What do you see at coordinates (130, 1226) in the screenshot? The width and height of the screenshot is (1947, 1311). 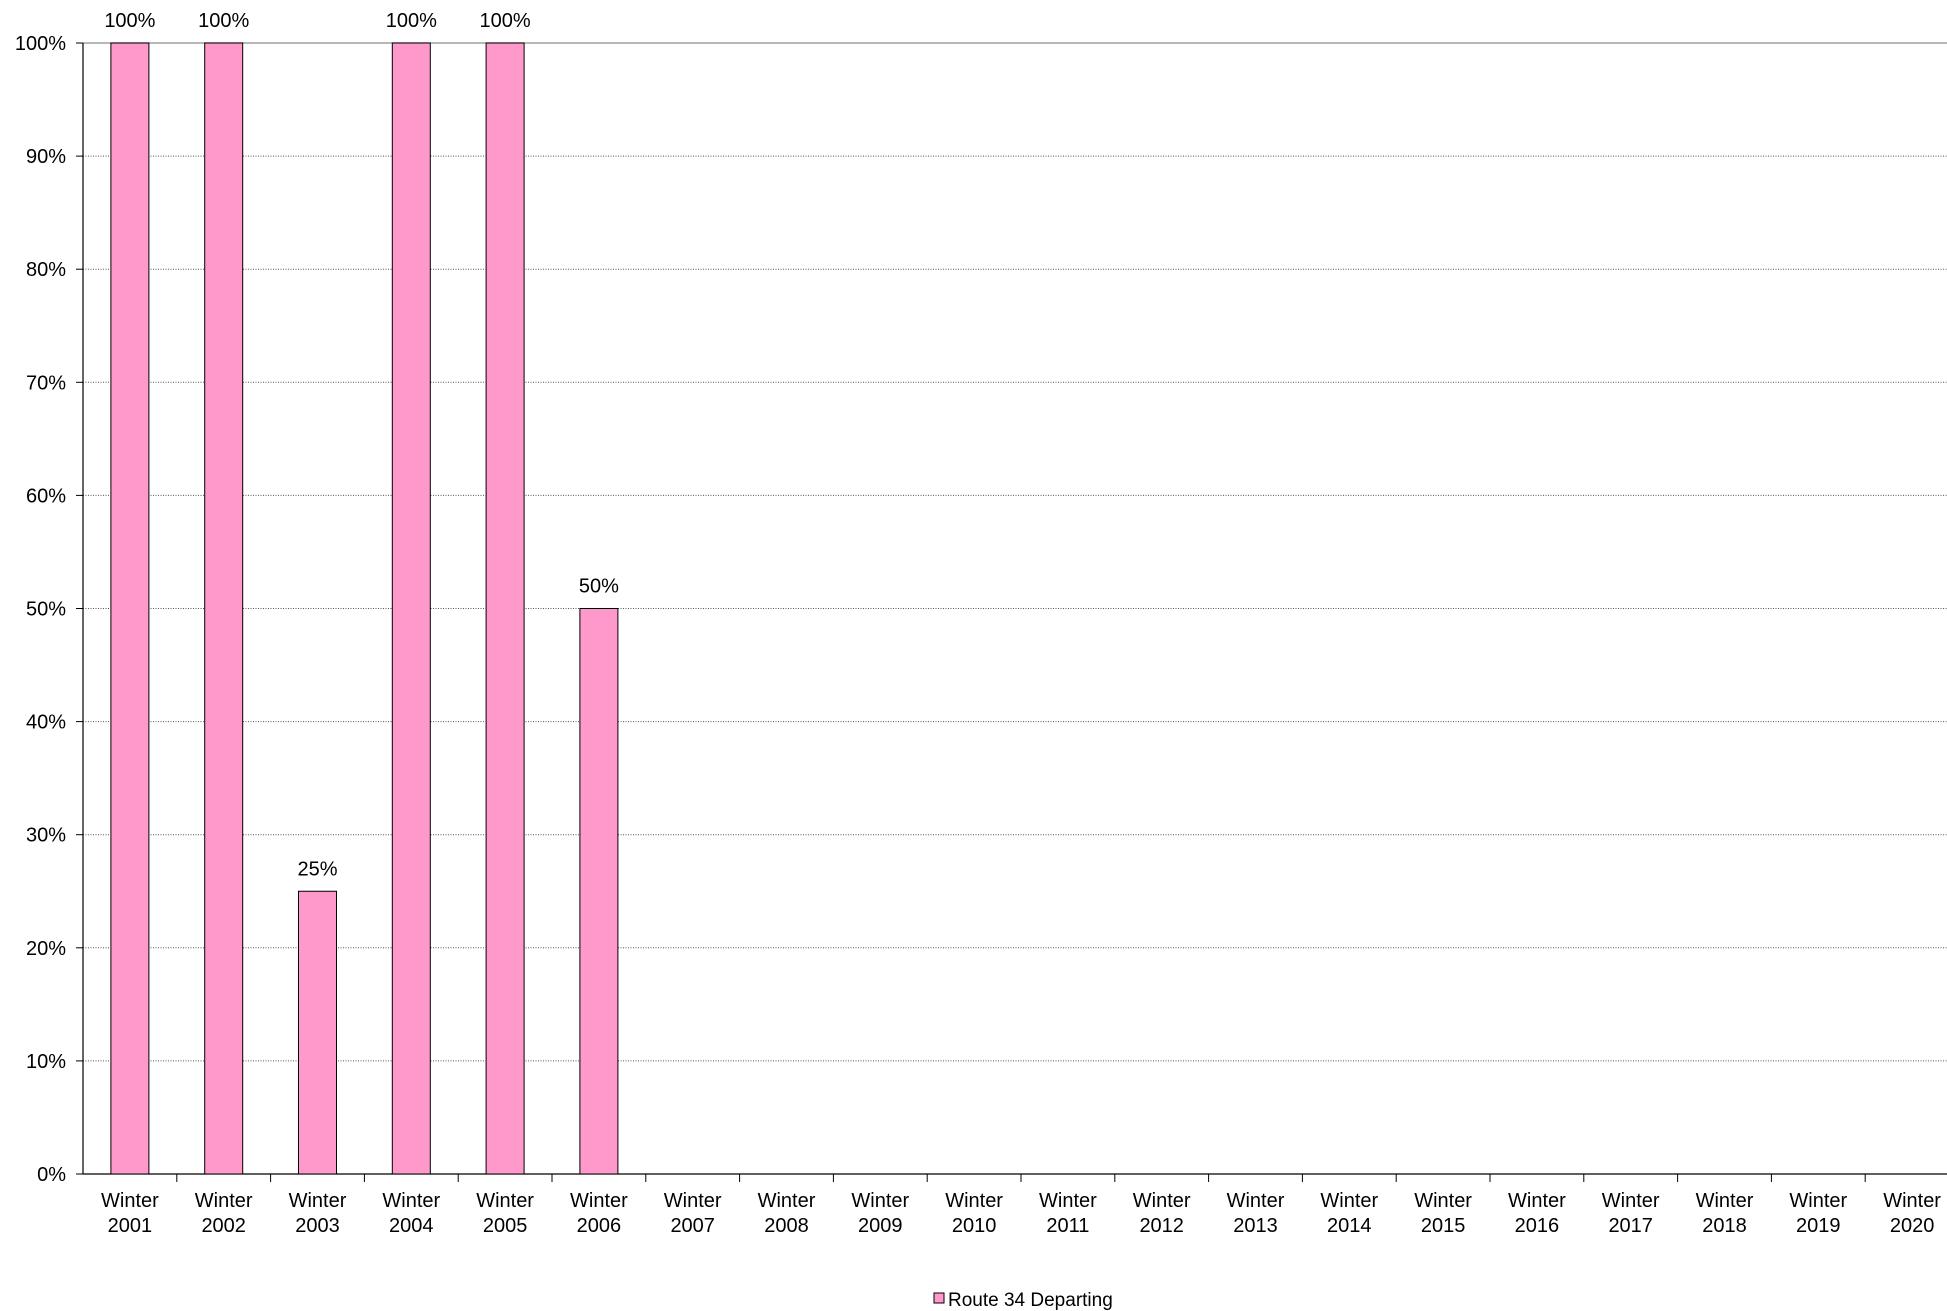 I see `x-tick-label: 2001` at bounding box center [130, 1226].